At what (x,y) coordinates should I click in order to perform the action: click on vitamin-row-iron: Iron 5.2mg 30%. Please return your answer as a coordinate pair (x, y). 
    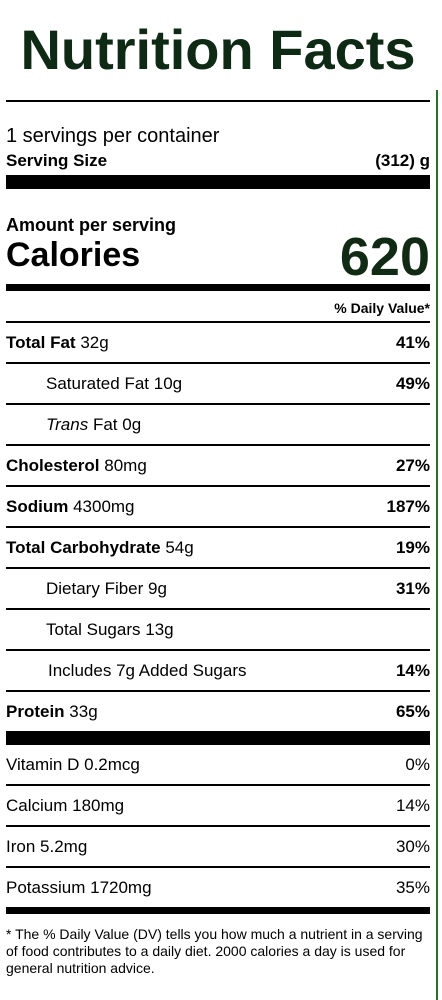
    Looking at the image, I should click on (218, 847).